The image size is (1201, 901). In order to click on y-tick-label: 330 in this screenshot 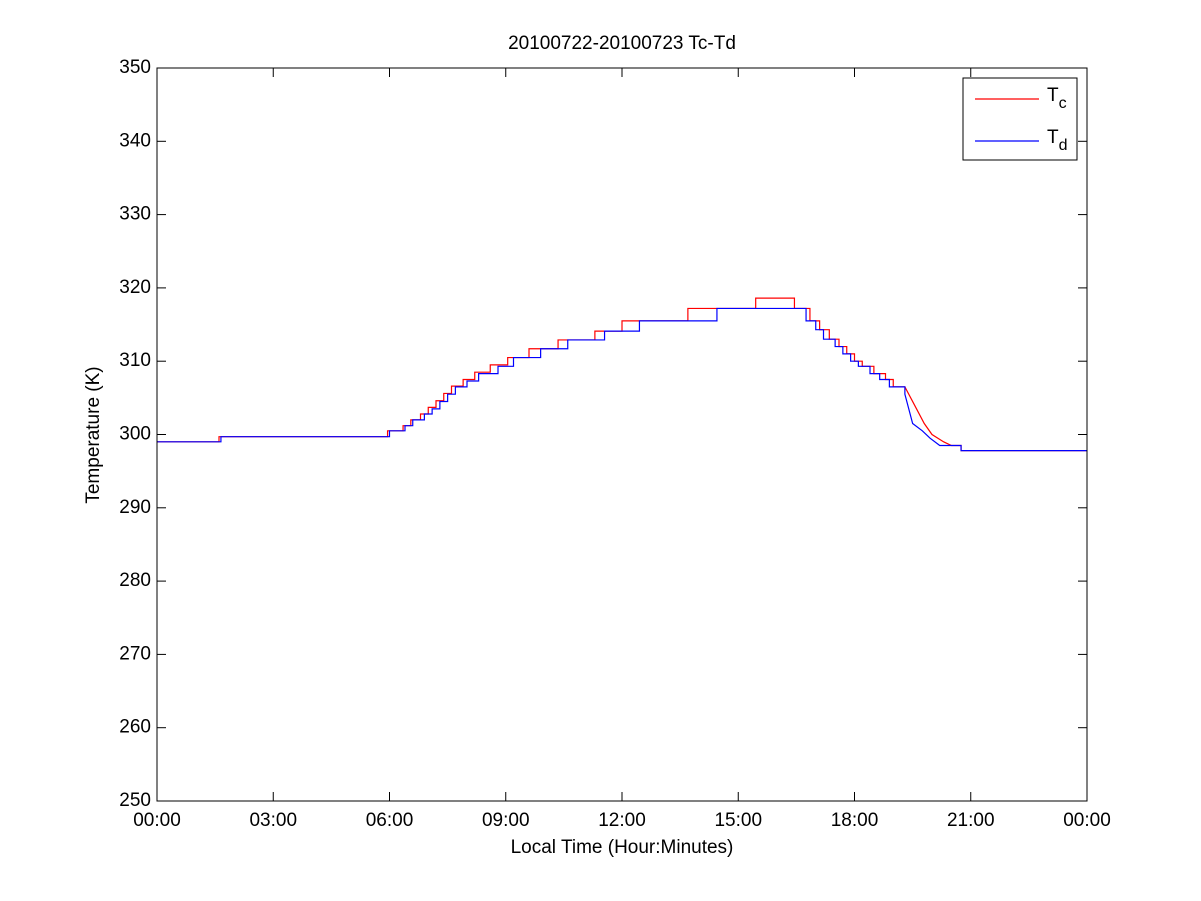, I will do `click(135, 214)`.